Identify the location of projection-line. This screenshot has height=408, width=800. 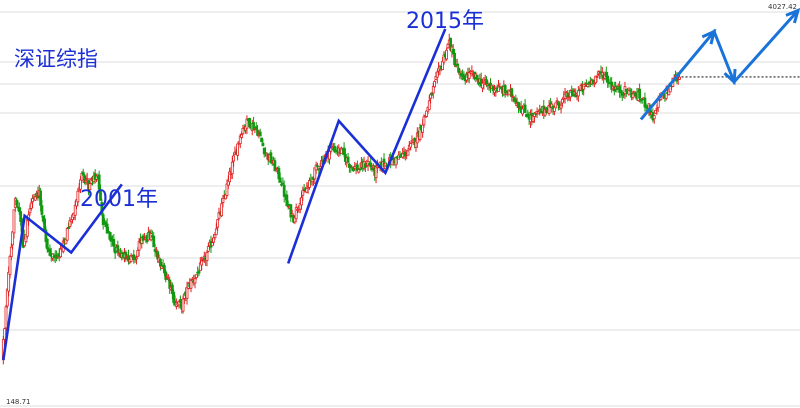
(719, 65).